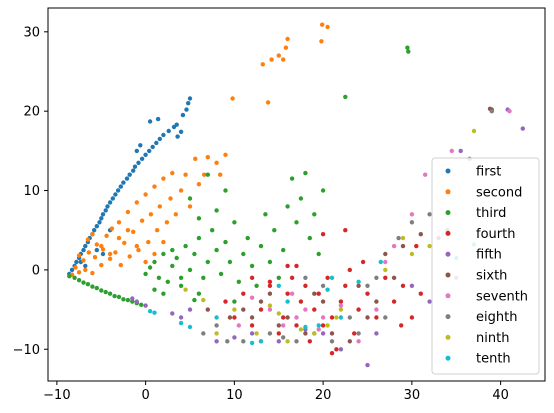  I want to click on legend-label-eighth: eighth, so click(496, 317).